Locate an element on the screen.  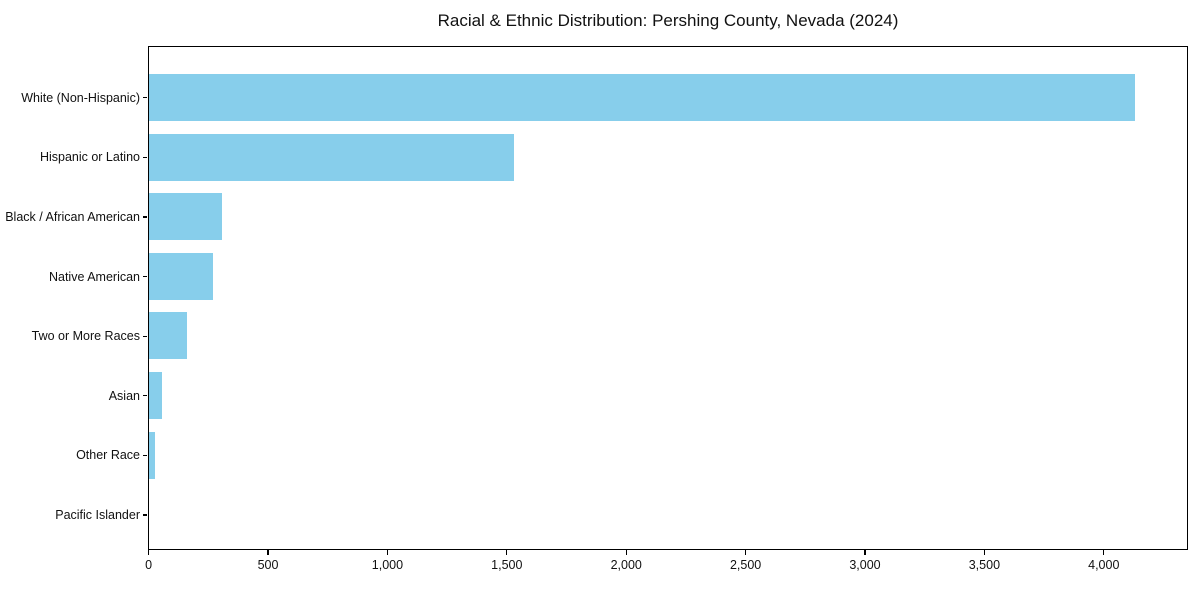
x-tick-label: 2,000 is located at coordinates (626, 565).